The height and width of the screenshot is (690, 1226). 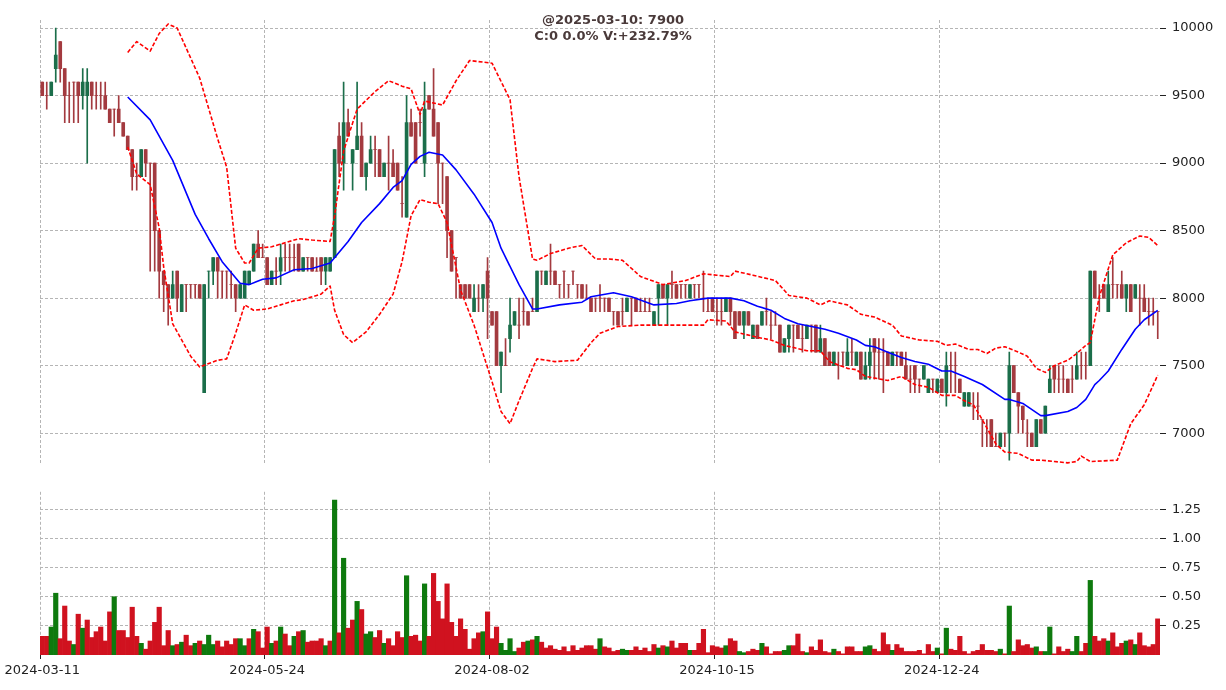 I want to click on y-tick-label: 8000, so click(x=1189, y=297).